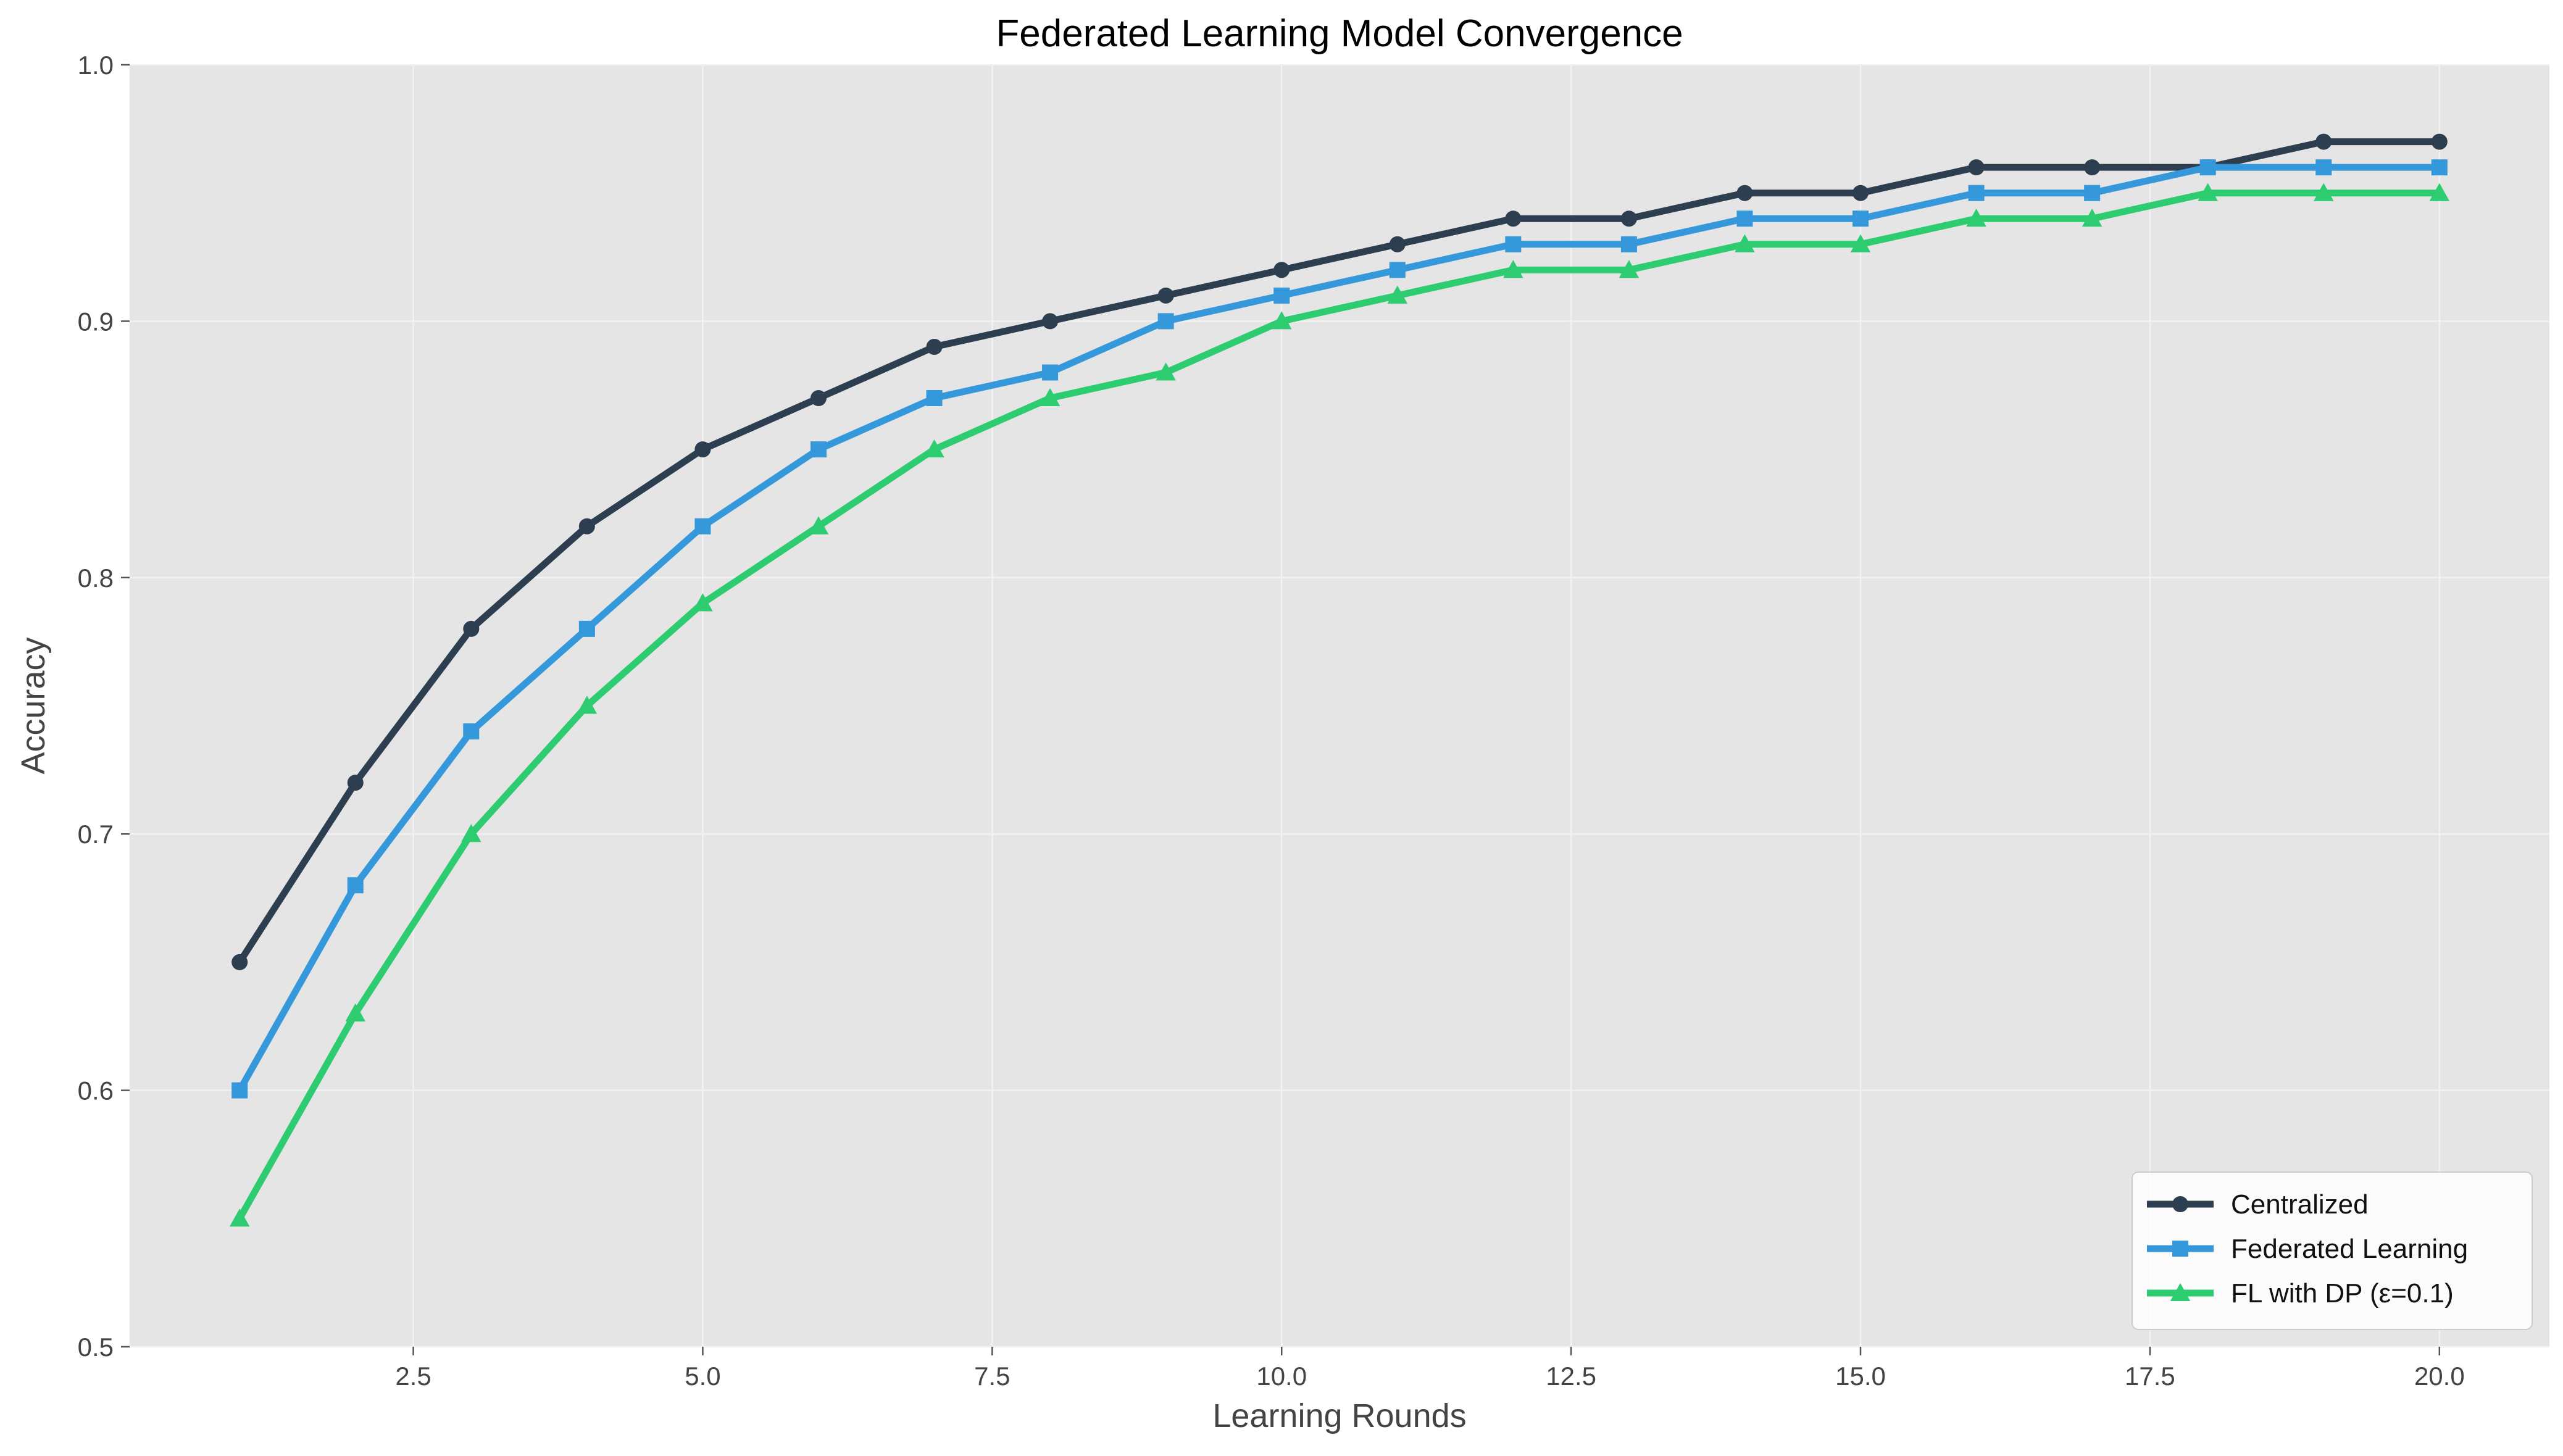 The width and height of the screenshot is (2563, 1456). What do you see at coordinates (1571, 1376) in the screenshot?
I see `x-tick-label: 12.5` at bounding box center [1571, 1376].